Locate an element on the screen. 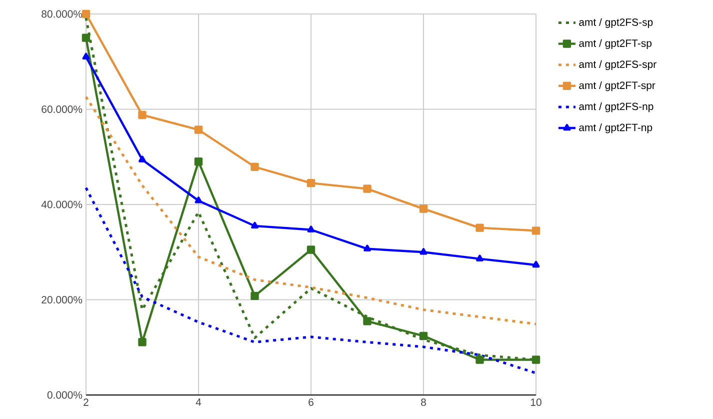  y-tick-label: 0.000% is located at coordinates (64, 395).